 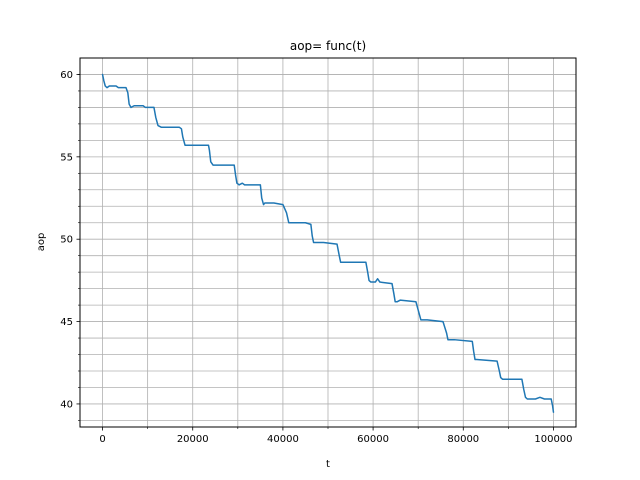 I want to click on y-tick-label: 50, so click(x=66, y=240).